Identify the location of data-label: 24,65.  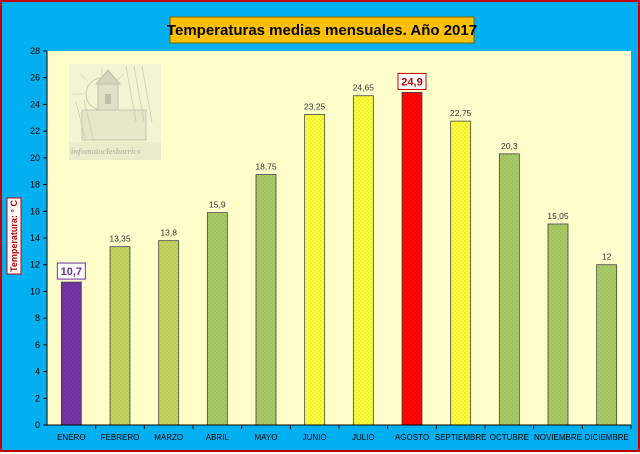
(364, 88).